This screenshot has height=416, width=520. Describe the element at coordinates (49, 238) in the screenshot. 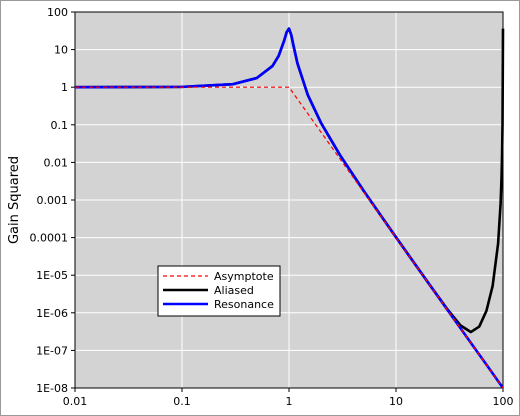

I see `y-tick-label: 0.0001` at that location.